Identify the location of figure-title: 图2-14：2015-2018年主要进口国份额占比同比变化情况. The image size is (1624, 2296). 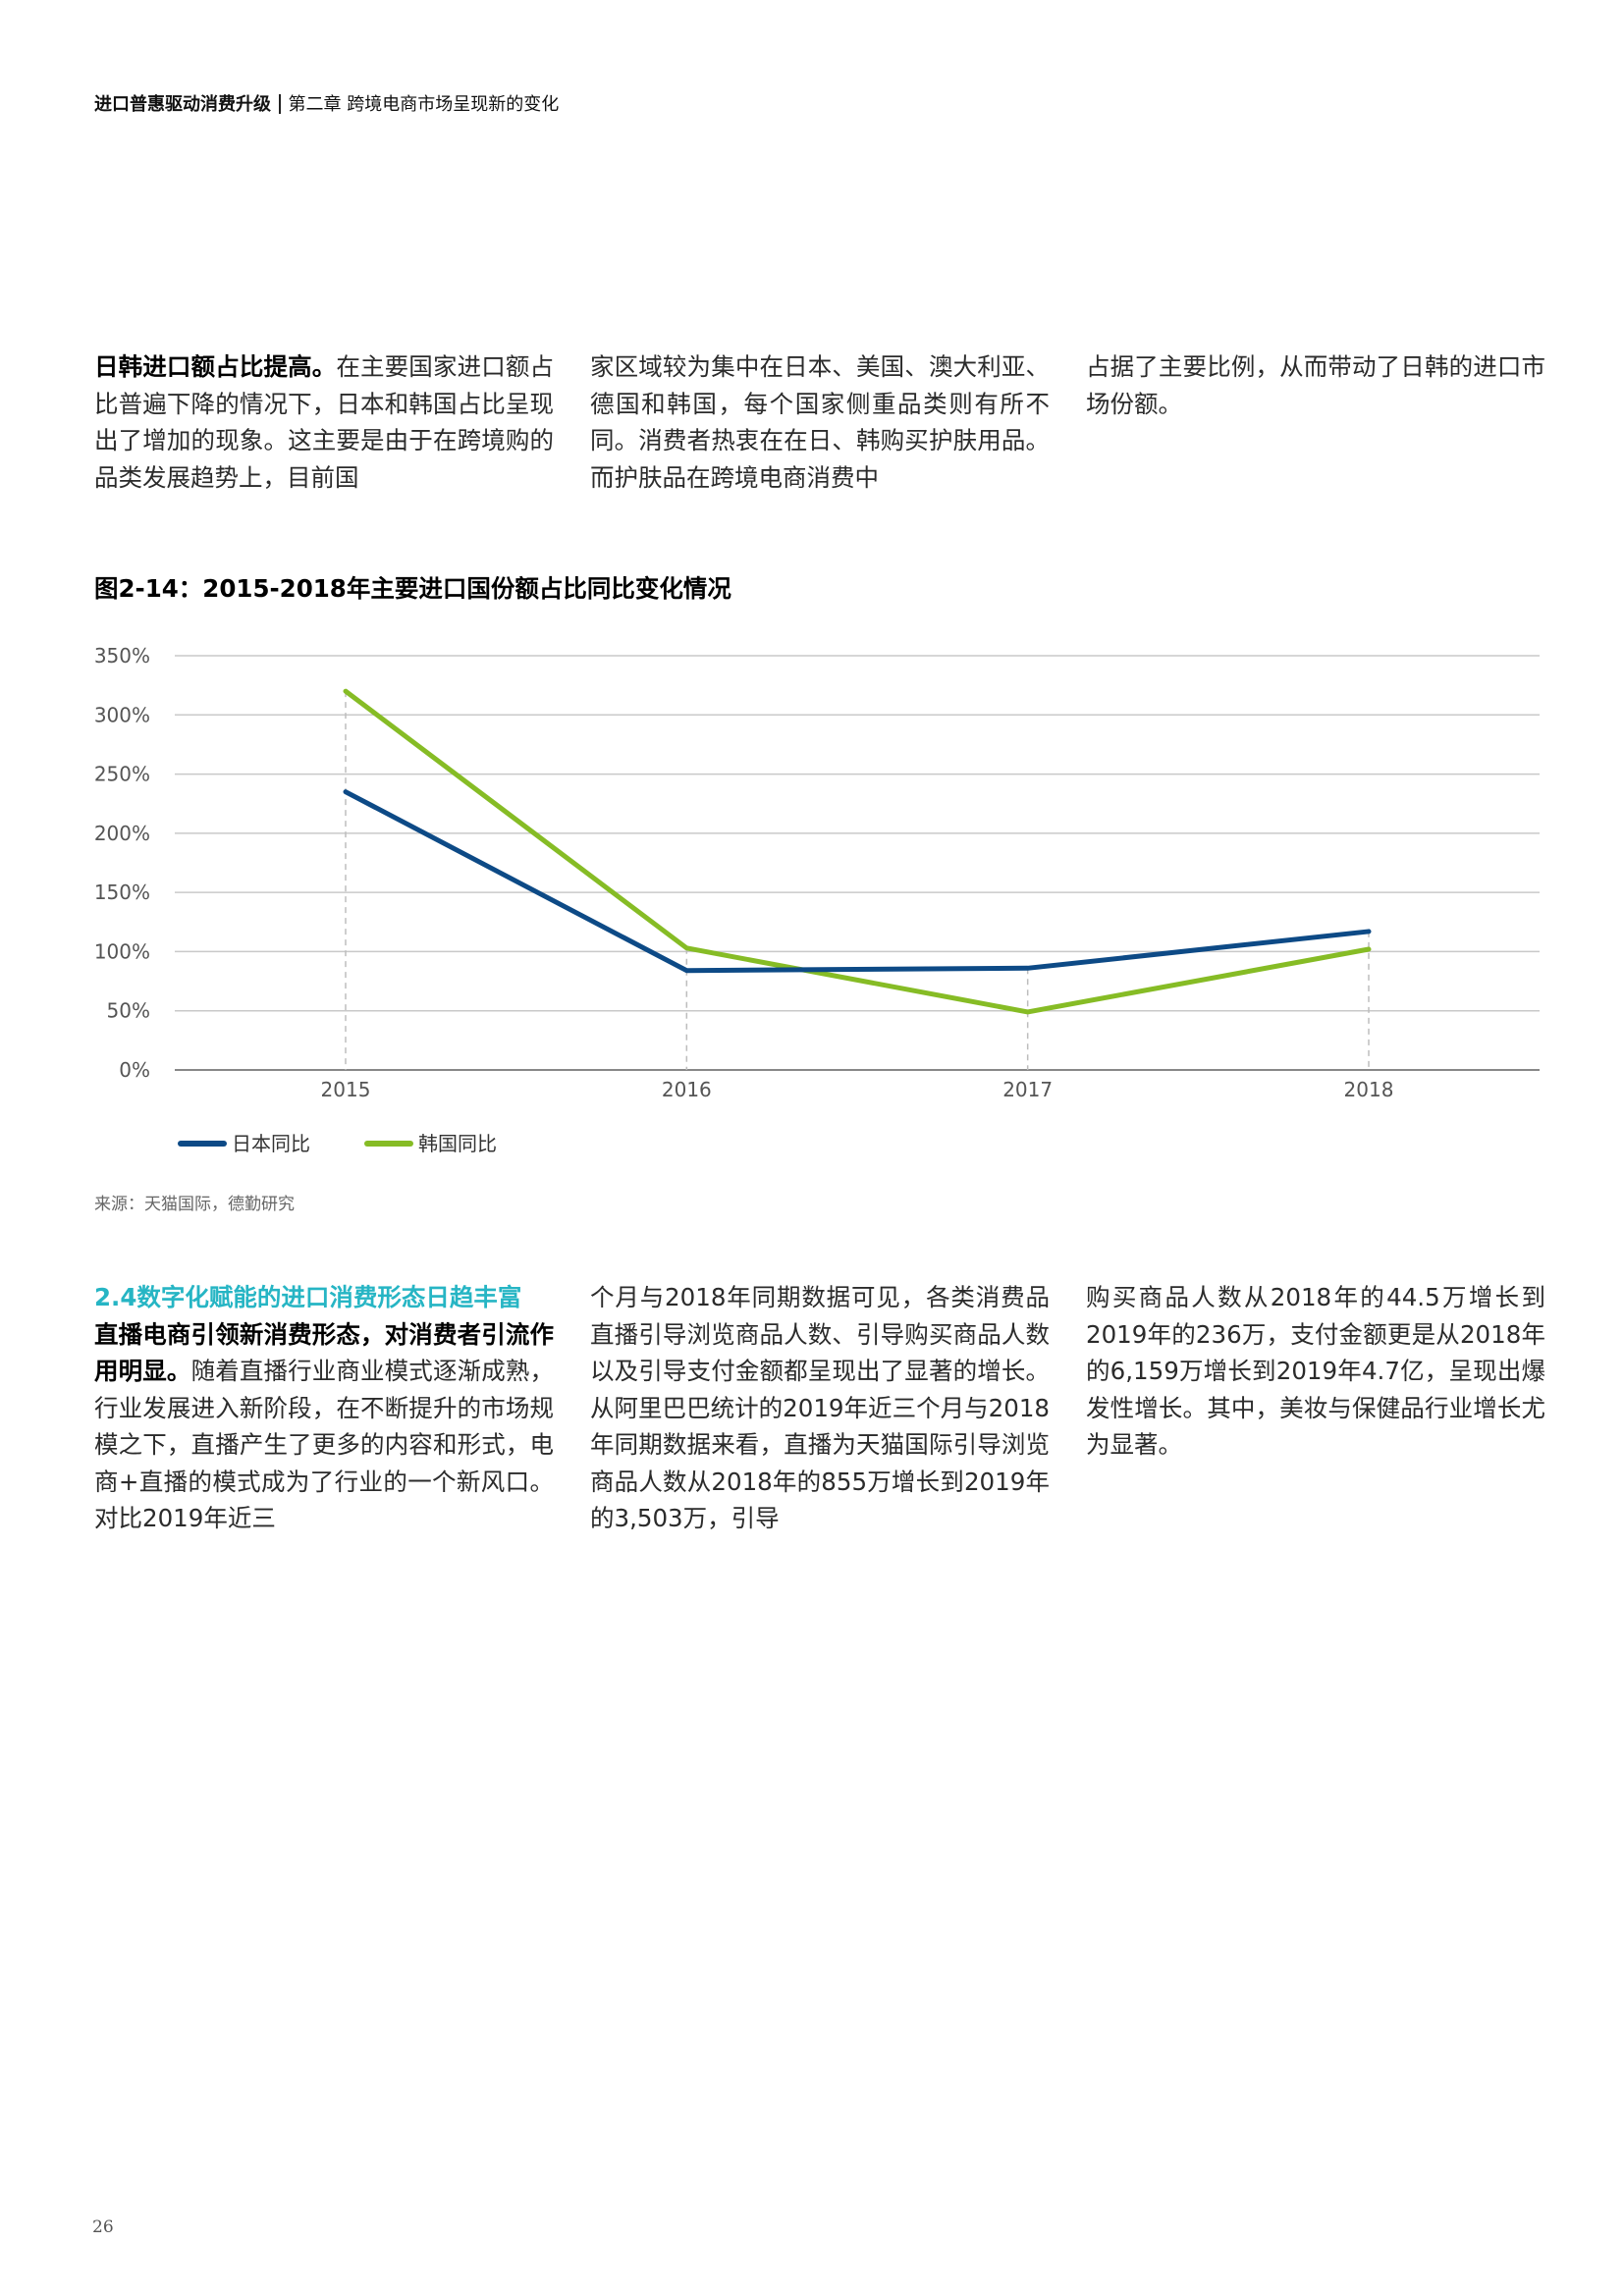
(412, 589).